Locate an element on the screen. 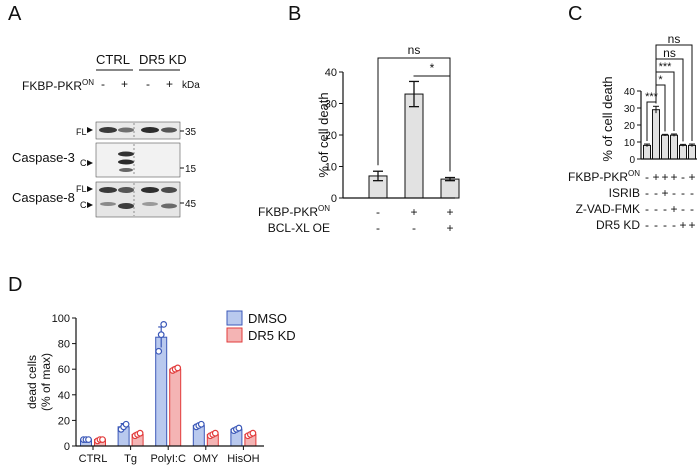  x-tick-label: PolyI:C is located at coordinates (168, 459).